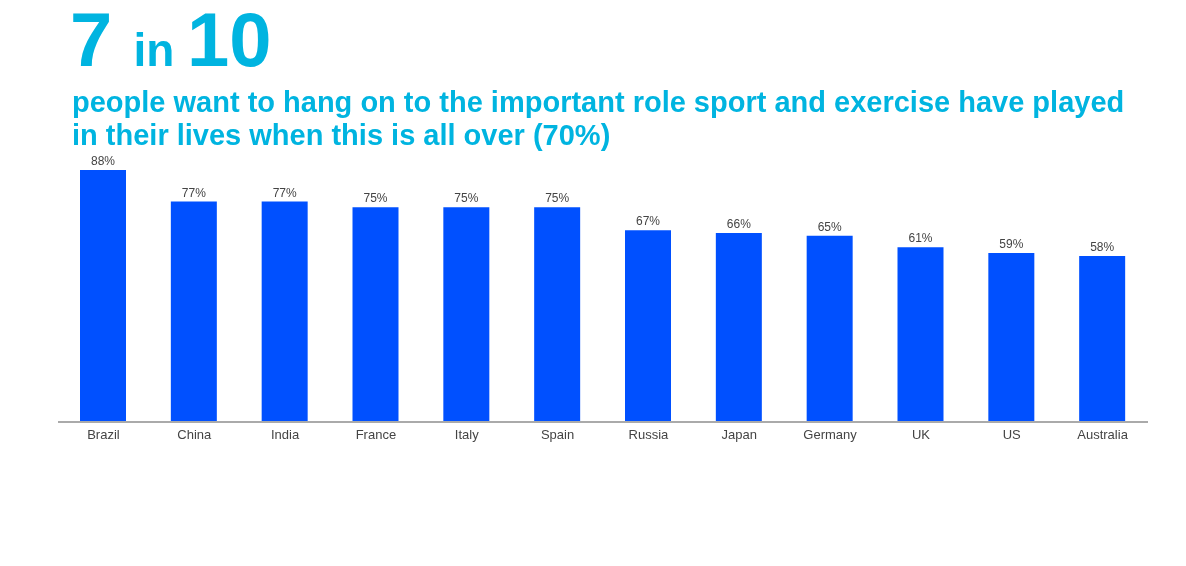 Image resolution: width=1186 pixels, height=566 pixels. Describe the element at coordinates (194, 435) in the screenshot. I see `x-tick-label: China` at that location.